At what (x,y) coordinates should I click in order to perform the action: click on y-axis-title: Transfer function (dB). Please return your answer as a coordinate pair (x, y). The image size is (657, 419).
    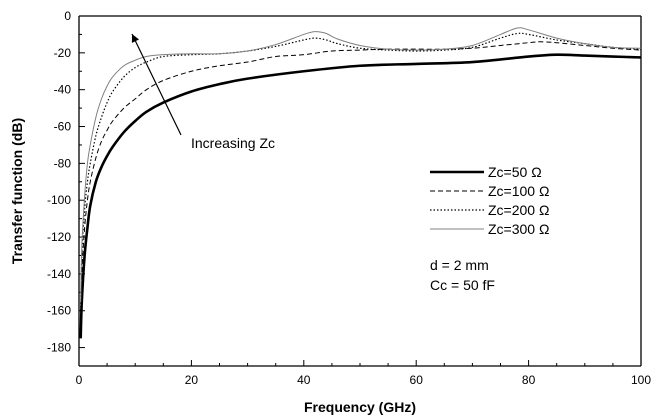
    Looking at the image, I should click on (17, 191).